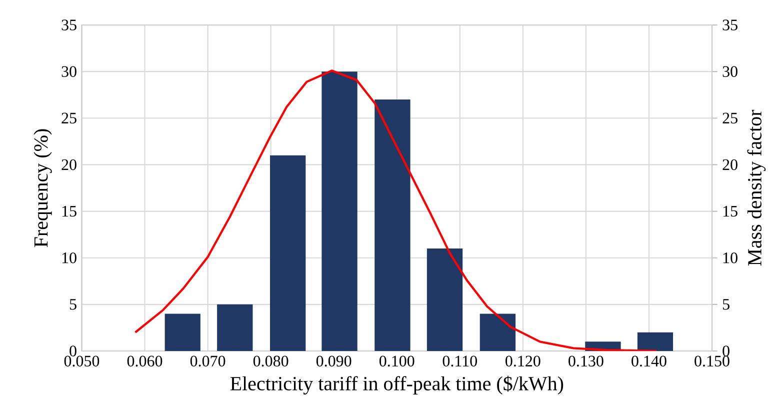 This screenshot has height=419, width=781. What do you see at coordinates (69, 211) in the screenshot?
I see `y-tick-label: 15` at bounding box center [69, 211].